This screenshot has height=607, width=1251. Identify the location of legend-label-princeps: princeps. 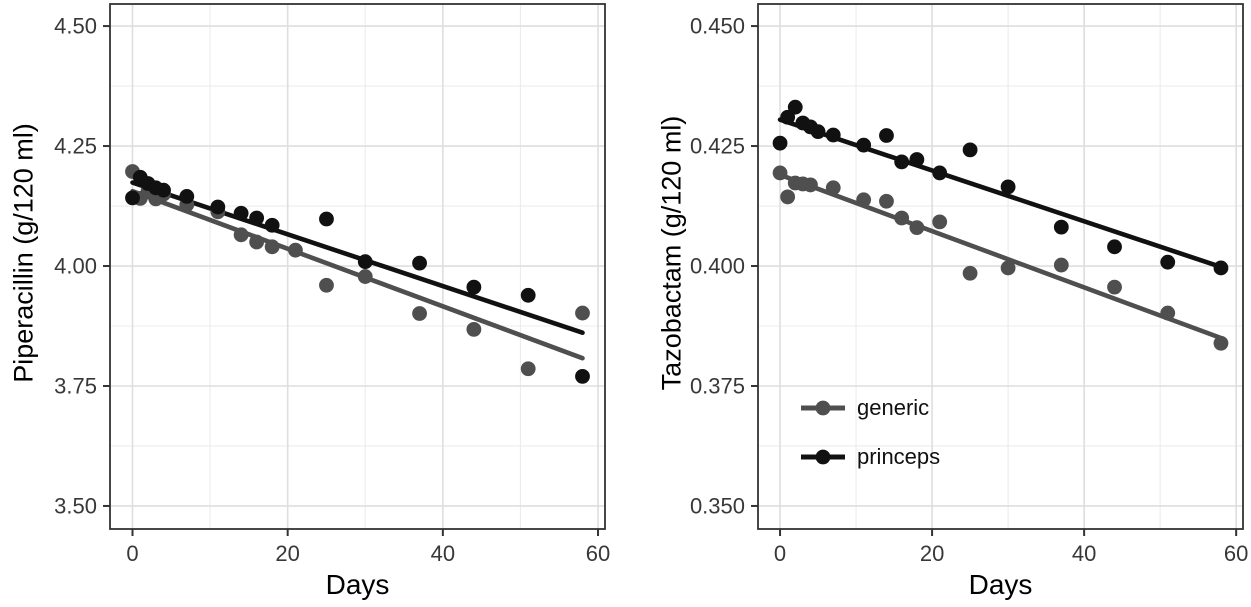
(899, 456).